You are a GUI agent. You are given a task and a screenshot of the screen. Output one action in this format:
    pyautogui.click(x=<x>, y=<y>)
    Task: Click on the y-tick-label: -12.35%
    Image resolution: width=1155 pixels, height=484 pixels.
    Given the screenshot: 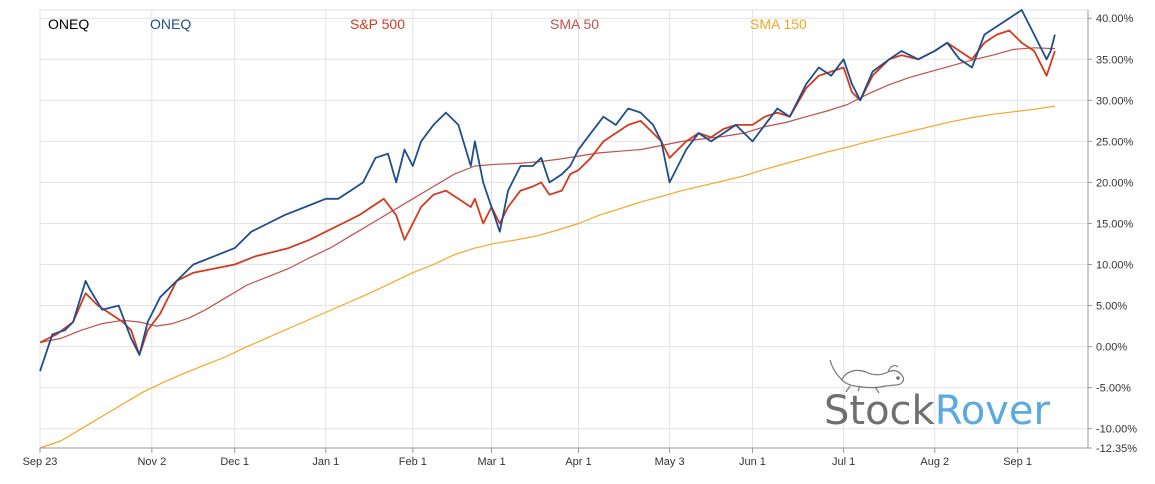 What is the action you would take?
    pyautogui.click(x=1116, y=449)
    